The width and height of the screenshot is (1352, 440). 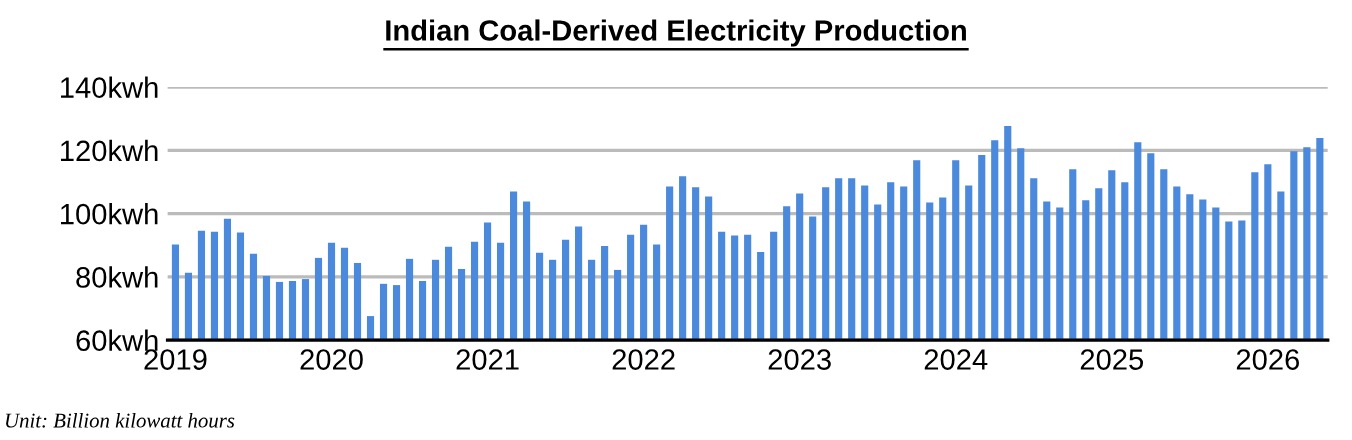 What do you see at coordinates (175, 359) in the screenshot?
I see `x-tick-label: 2019` at bounding box center [175, 359].